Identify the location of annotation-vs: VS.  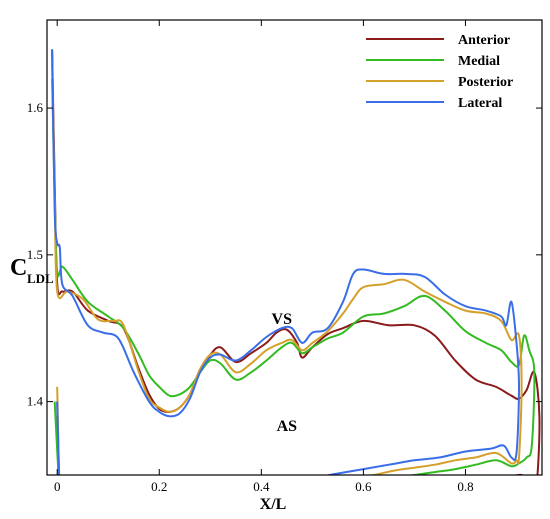
(282, 319).